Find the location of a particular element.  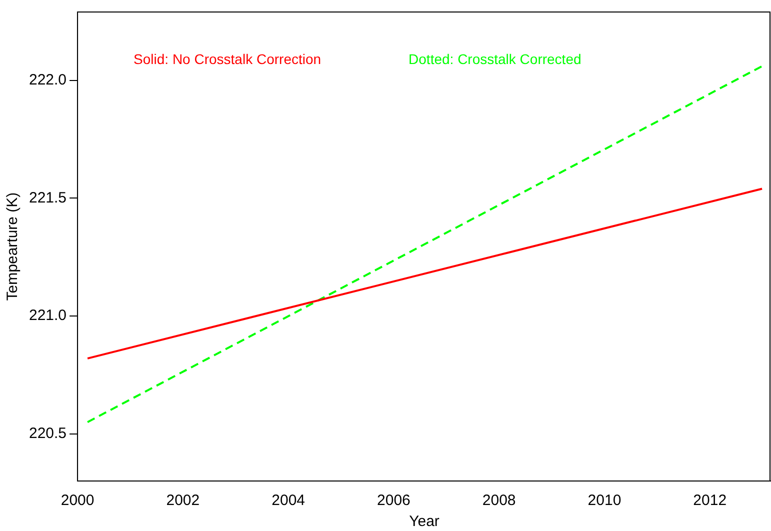

x-tick-label: 2010 is located at coordinates (605, 501).